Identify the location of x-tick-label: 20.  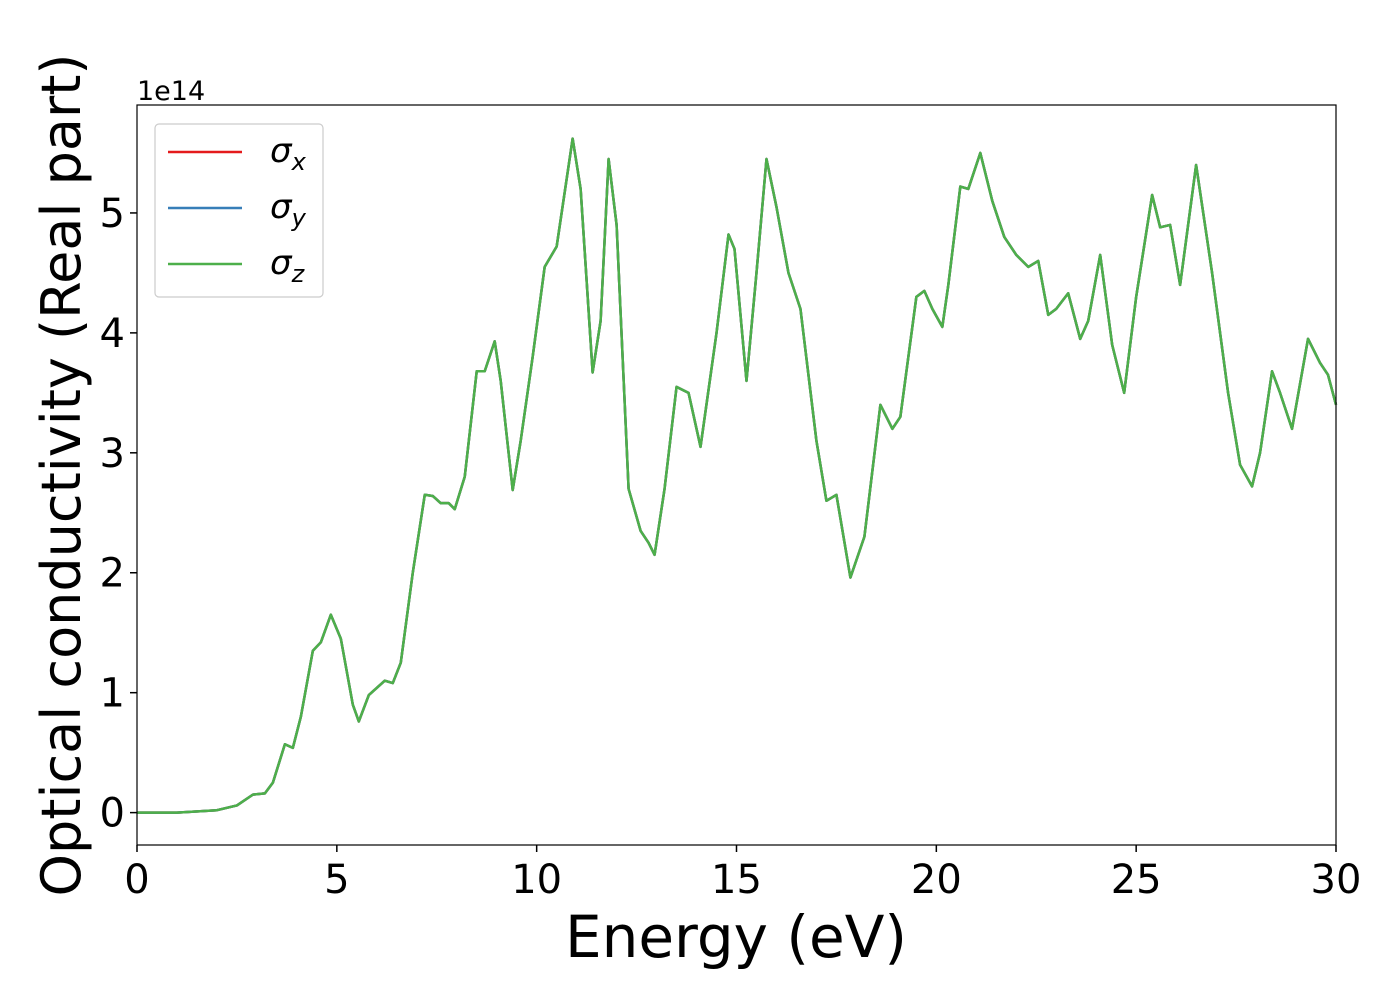
(936, 880).